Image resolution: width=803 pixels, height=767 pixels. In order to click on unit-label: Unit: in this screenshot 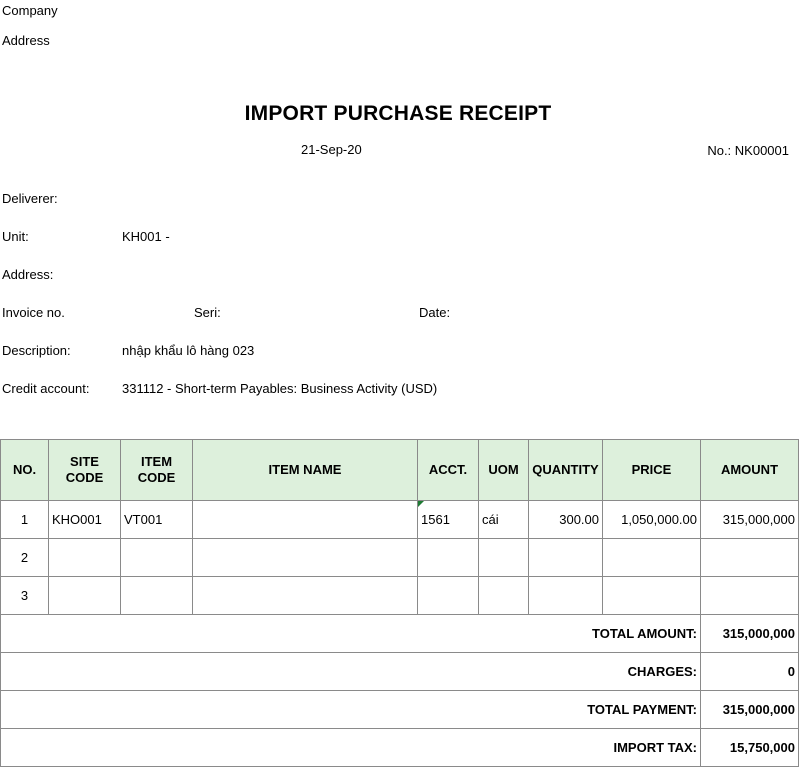, I will do `click(15, 236)`.